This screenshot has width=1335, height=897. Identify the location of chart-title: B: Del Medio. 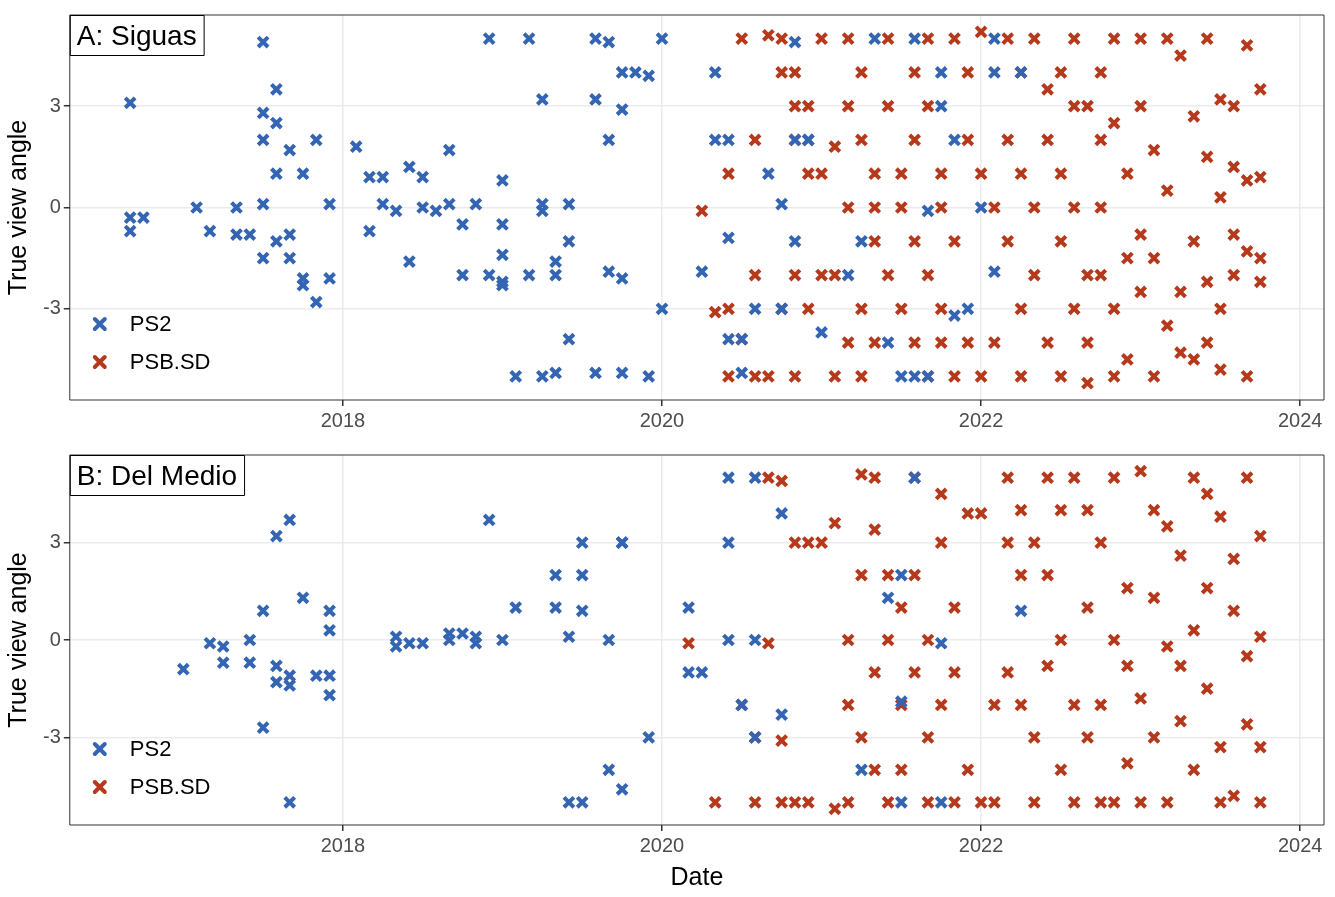
(157, 475).